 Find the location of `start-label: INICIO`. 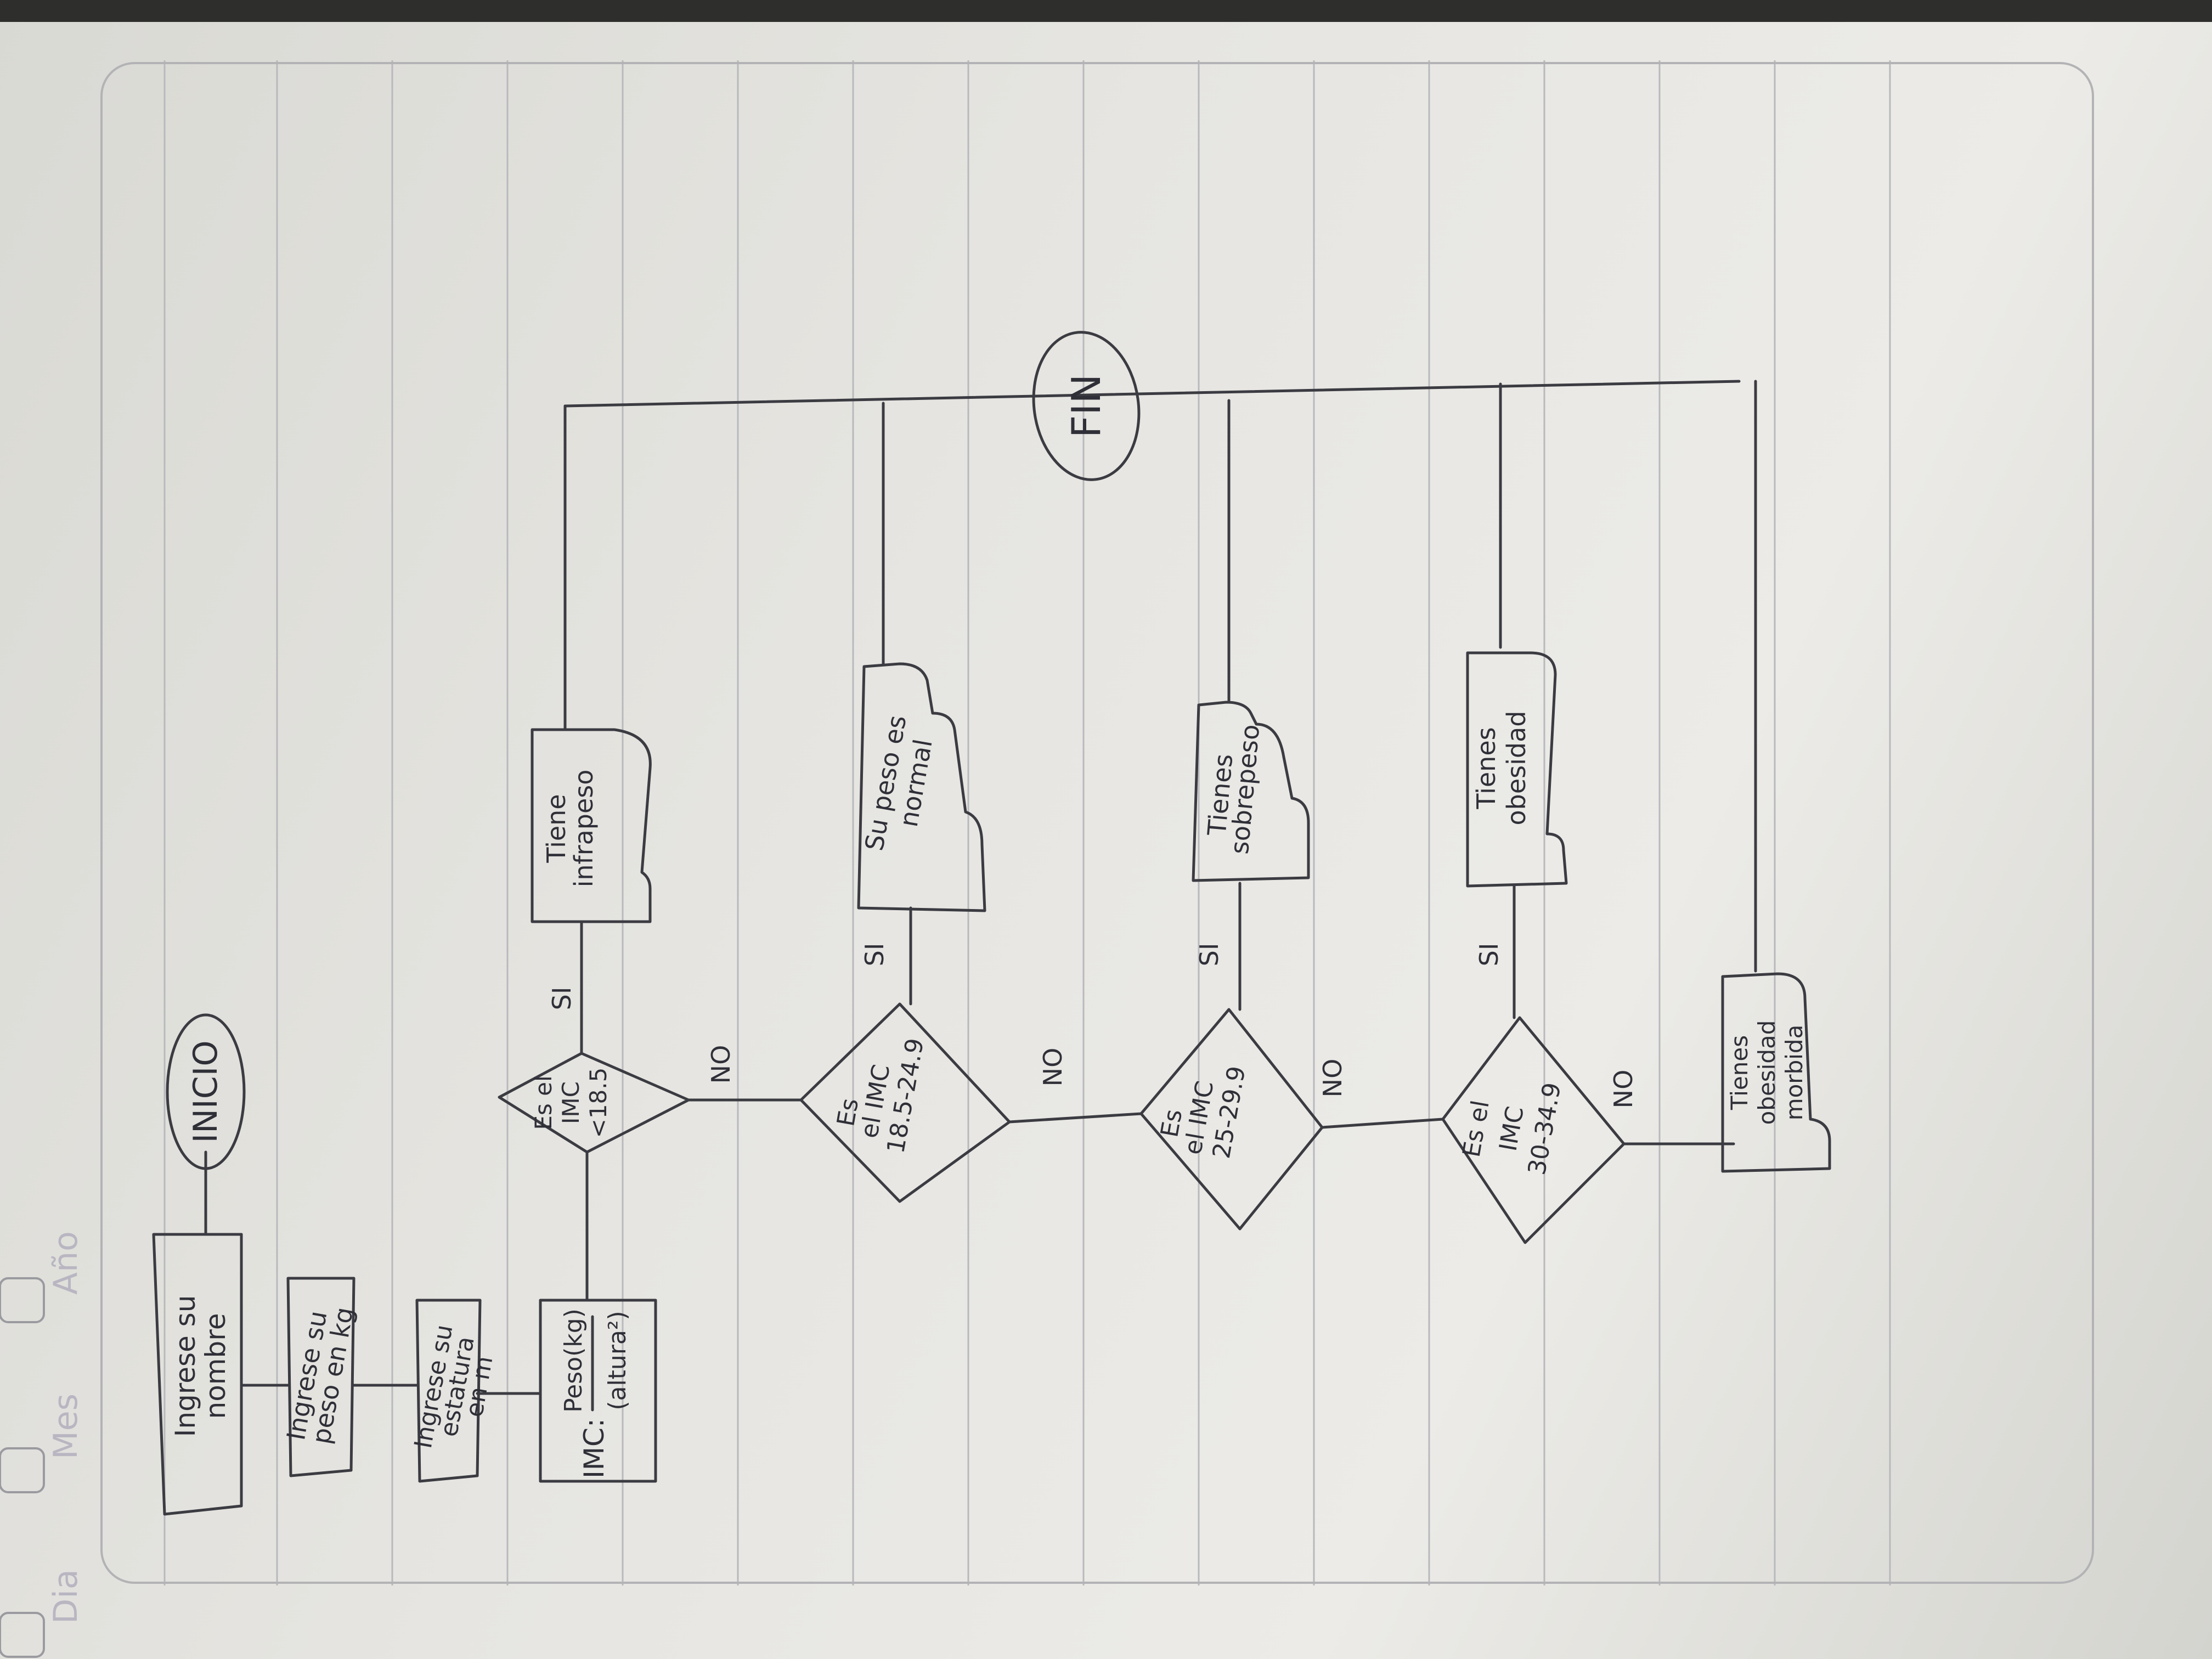

start-label: INICIO is located at coordinates (206, 1091).